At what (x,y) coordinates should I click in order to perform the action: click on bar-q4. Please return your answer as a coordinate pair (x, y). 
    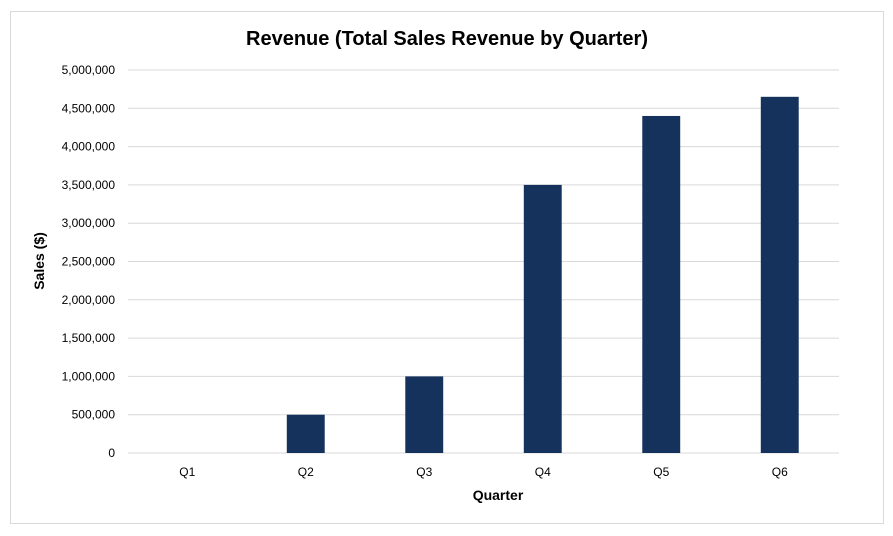
    Looking at the image, I should click on (542, 318).